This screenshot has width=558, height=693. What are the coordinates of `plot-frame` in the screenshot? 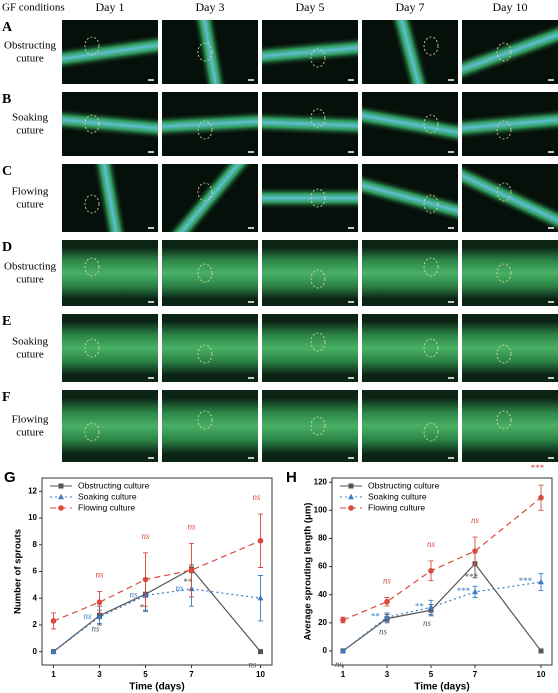 It's located at (442, 571).